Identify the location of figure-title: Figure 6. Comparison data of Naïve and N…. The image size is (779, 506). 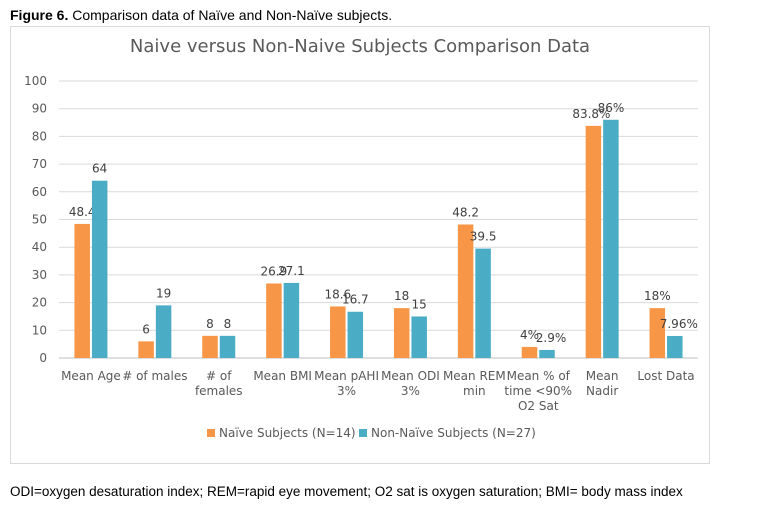
(201, 15).